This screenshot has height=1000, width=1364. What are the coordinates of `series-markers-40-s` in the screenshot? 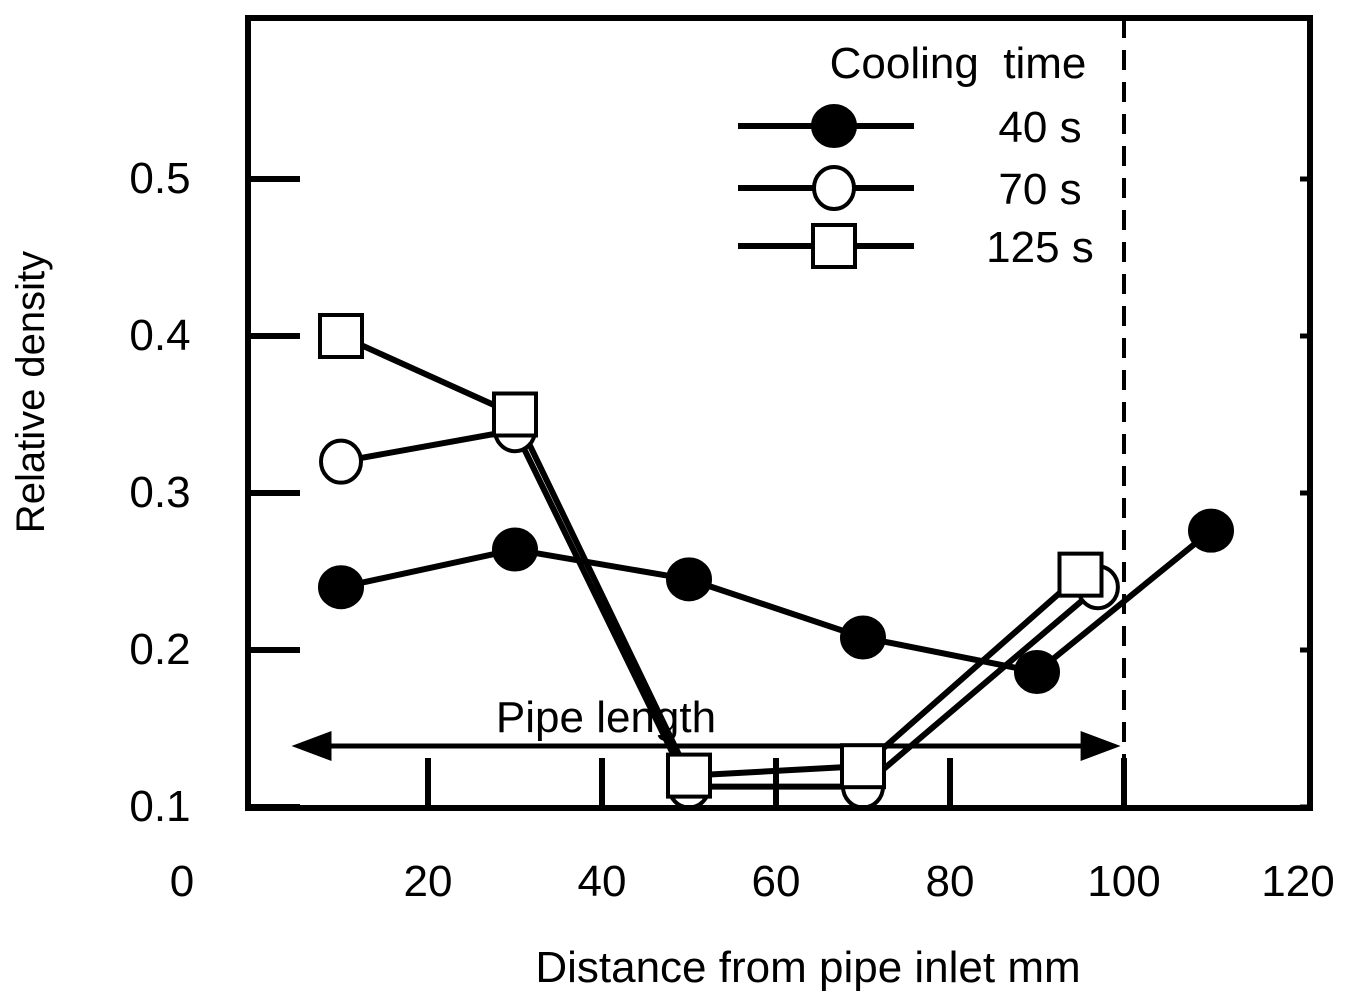 It's located at (776, 601).